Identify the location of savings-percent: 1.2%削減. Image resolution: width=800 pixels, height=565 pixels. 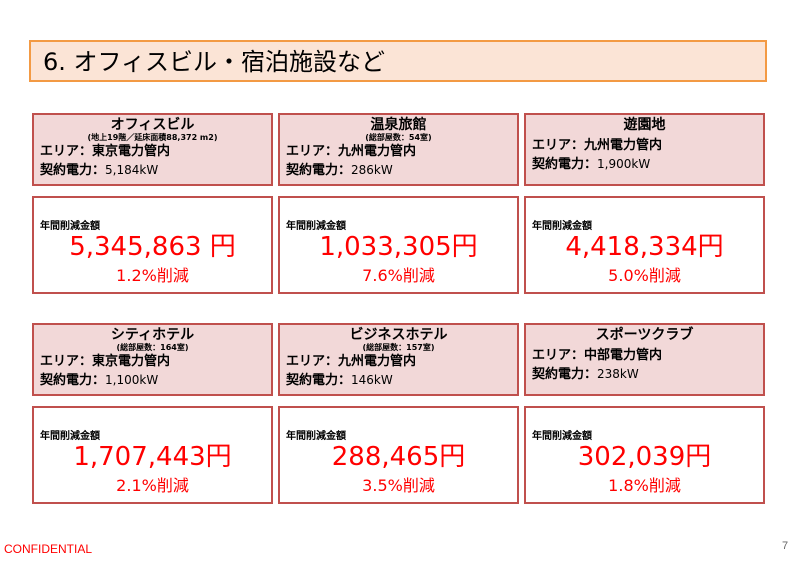
(152, 275).